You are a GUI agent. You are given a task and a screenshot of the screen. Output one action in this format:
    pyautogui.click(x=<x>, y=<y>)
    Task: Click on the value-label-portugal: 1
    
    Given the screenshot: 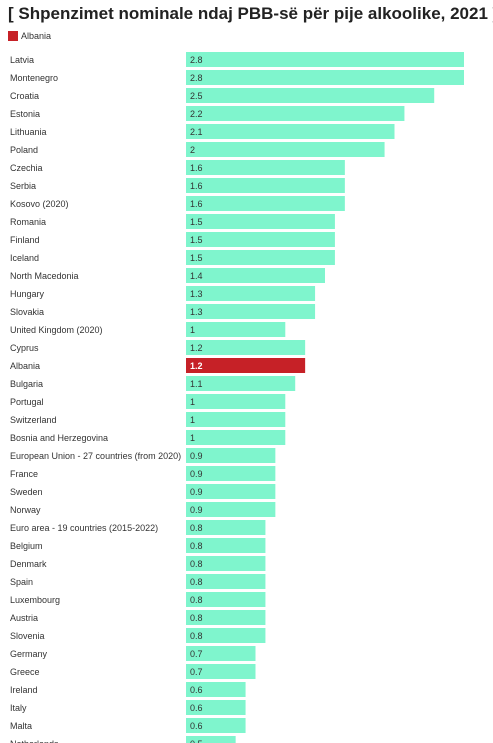 What is the action you would take?
    pyautogui.click(x=192, y=402)
    